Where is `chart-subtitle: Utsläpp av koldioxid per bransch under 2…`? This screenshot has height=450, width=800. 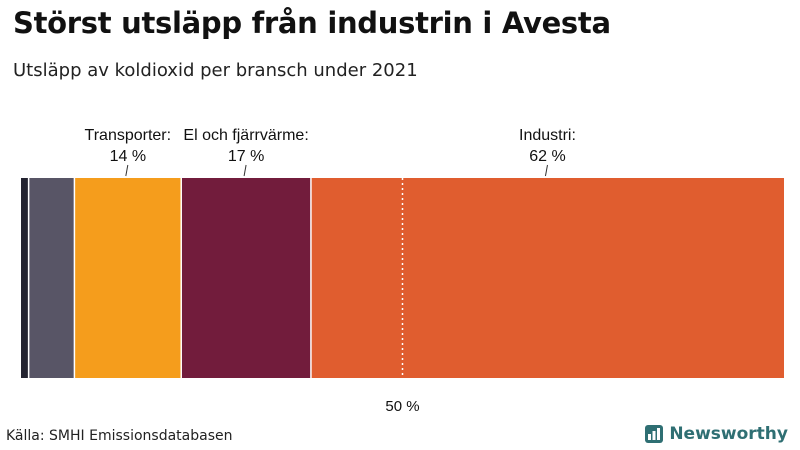
chart-subtitle: Utsläpp av koldioxid per bransch under 2… is located at coordinates (215, 70).